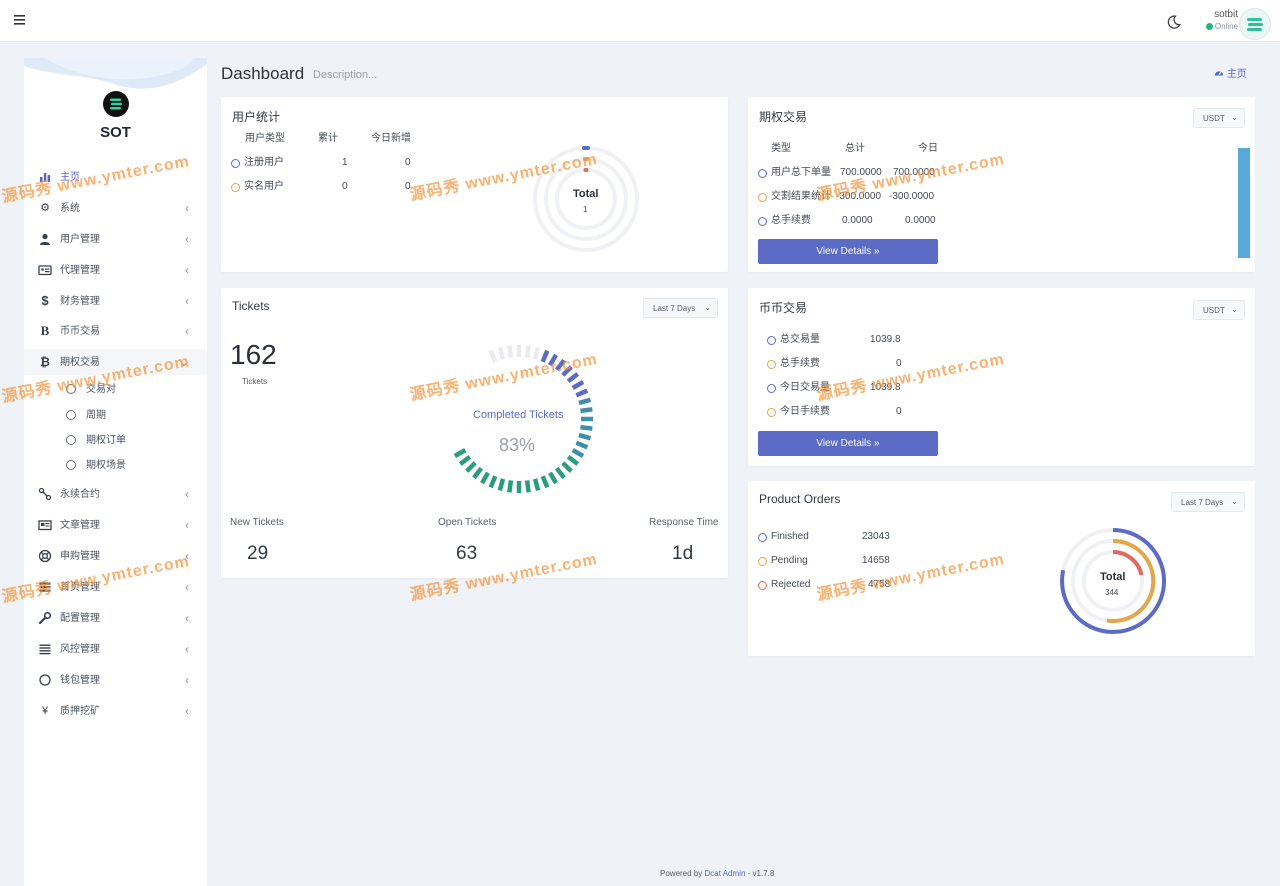  What do you see at coordinates (899, 363) in the screenshot?
I see `row-value: 0` at bounding box center [899, 363].